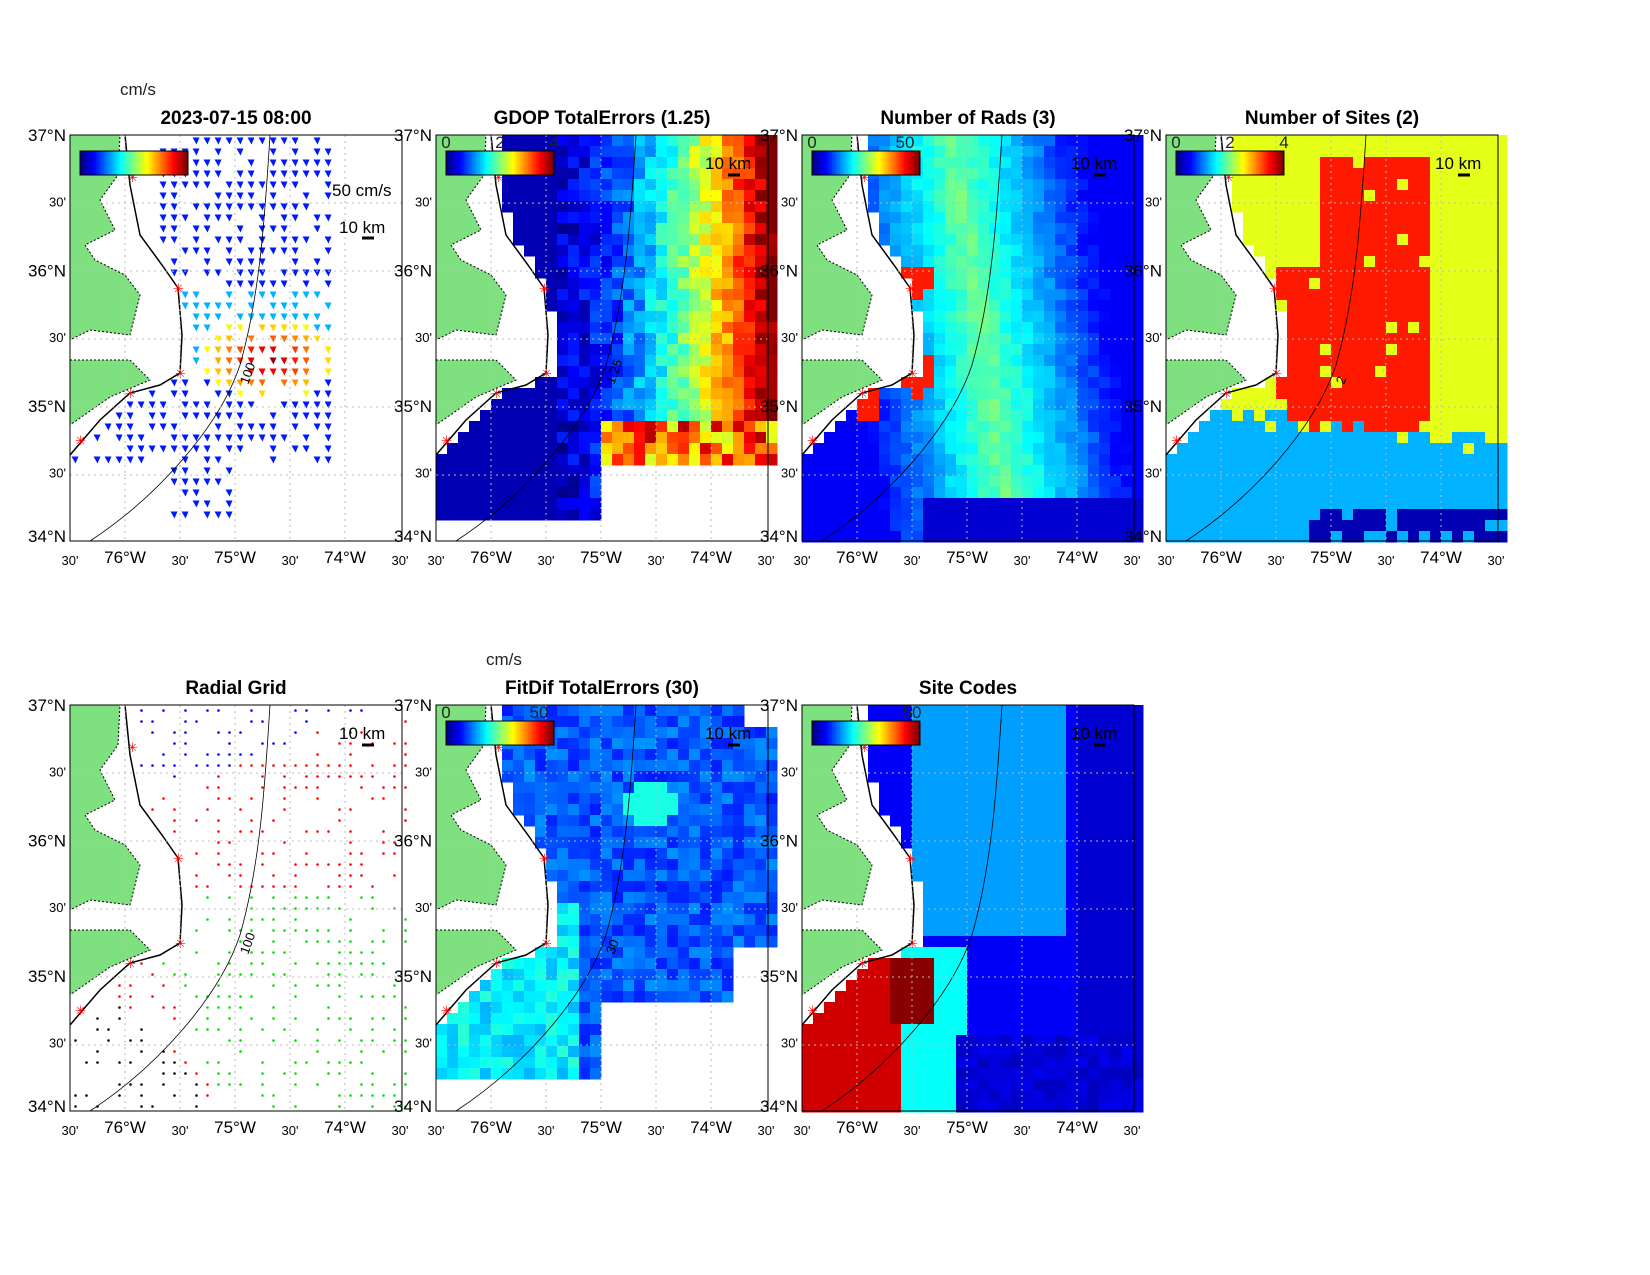 The image size is (1650, 1275). I want to click on lon-tick-label: 76°W, so click(857, 557).